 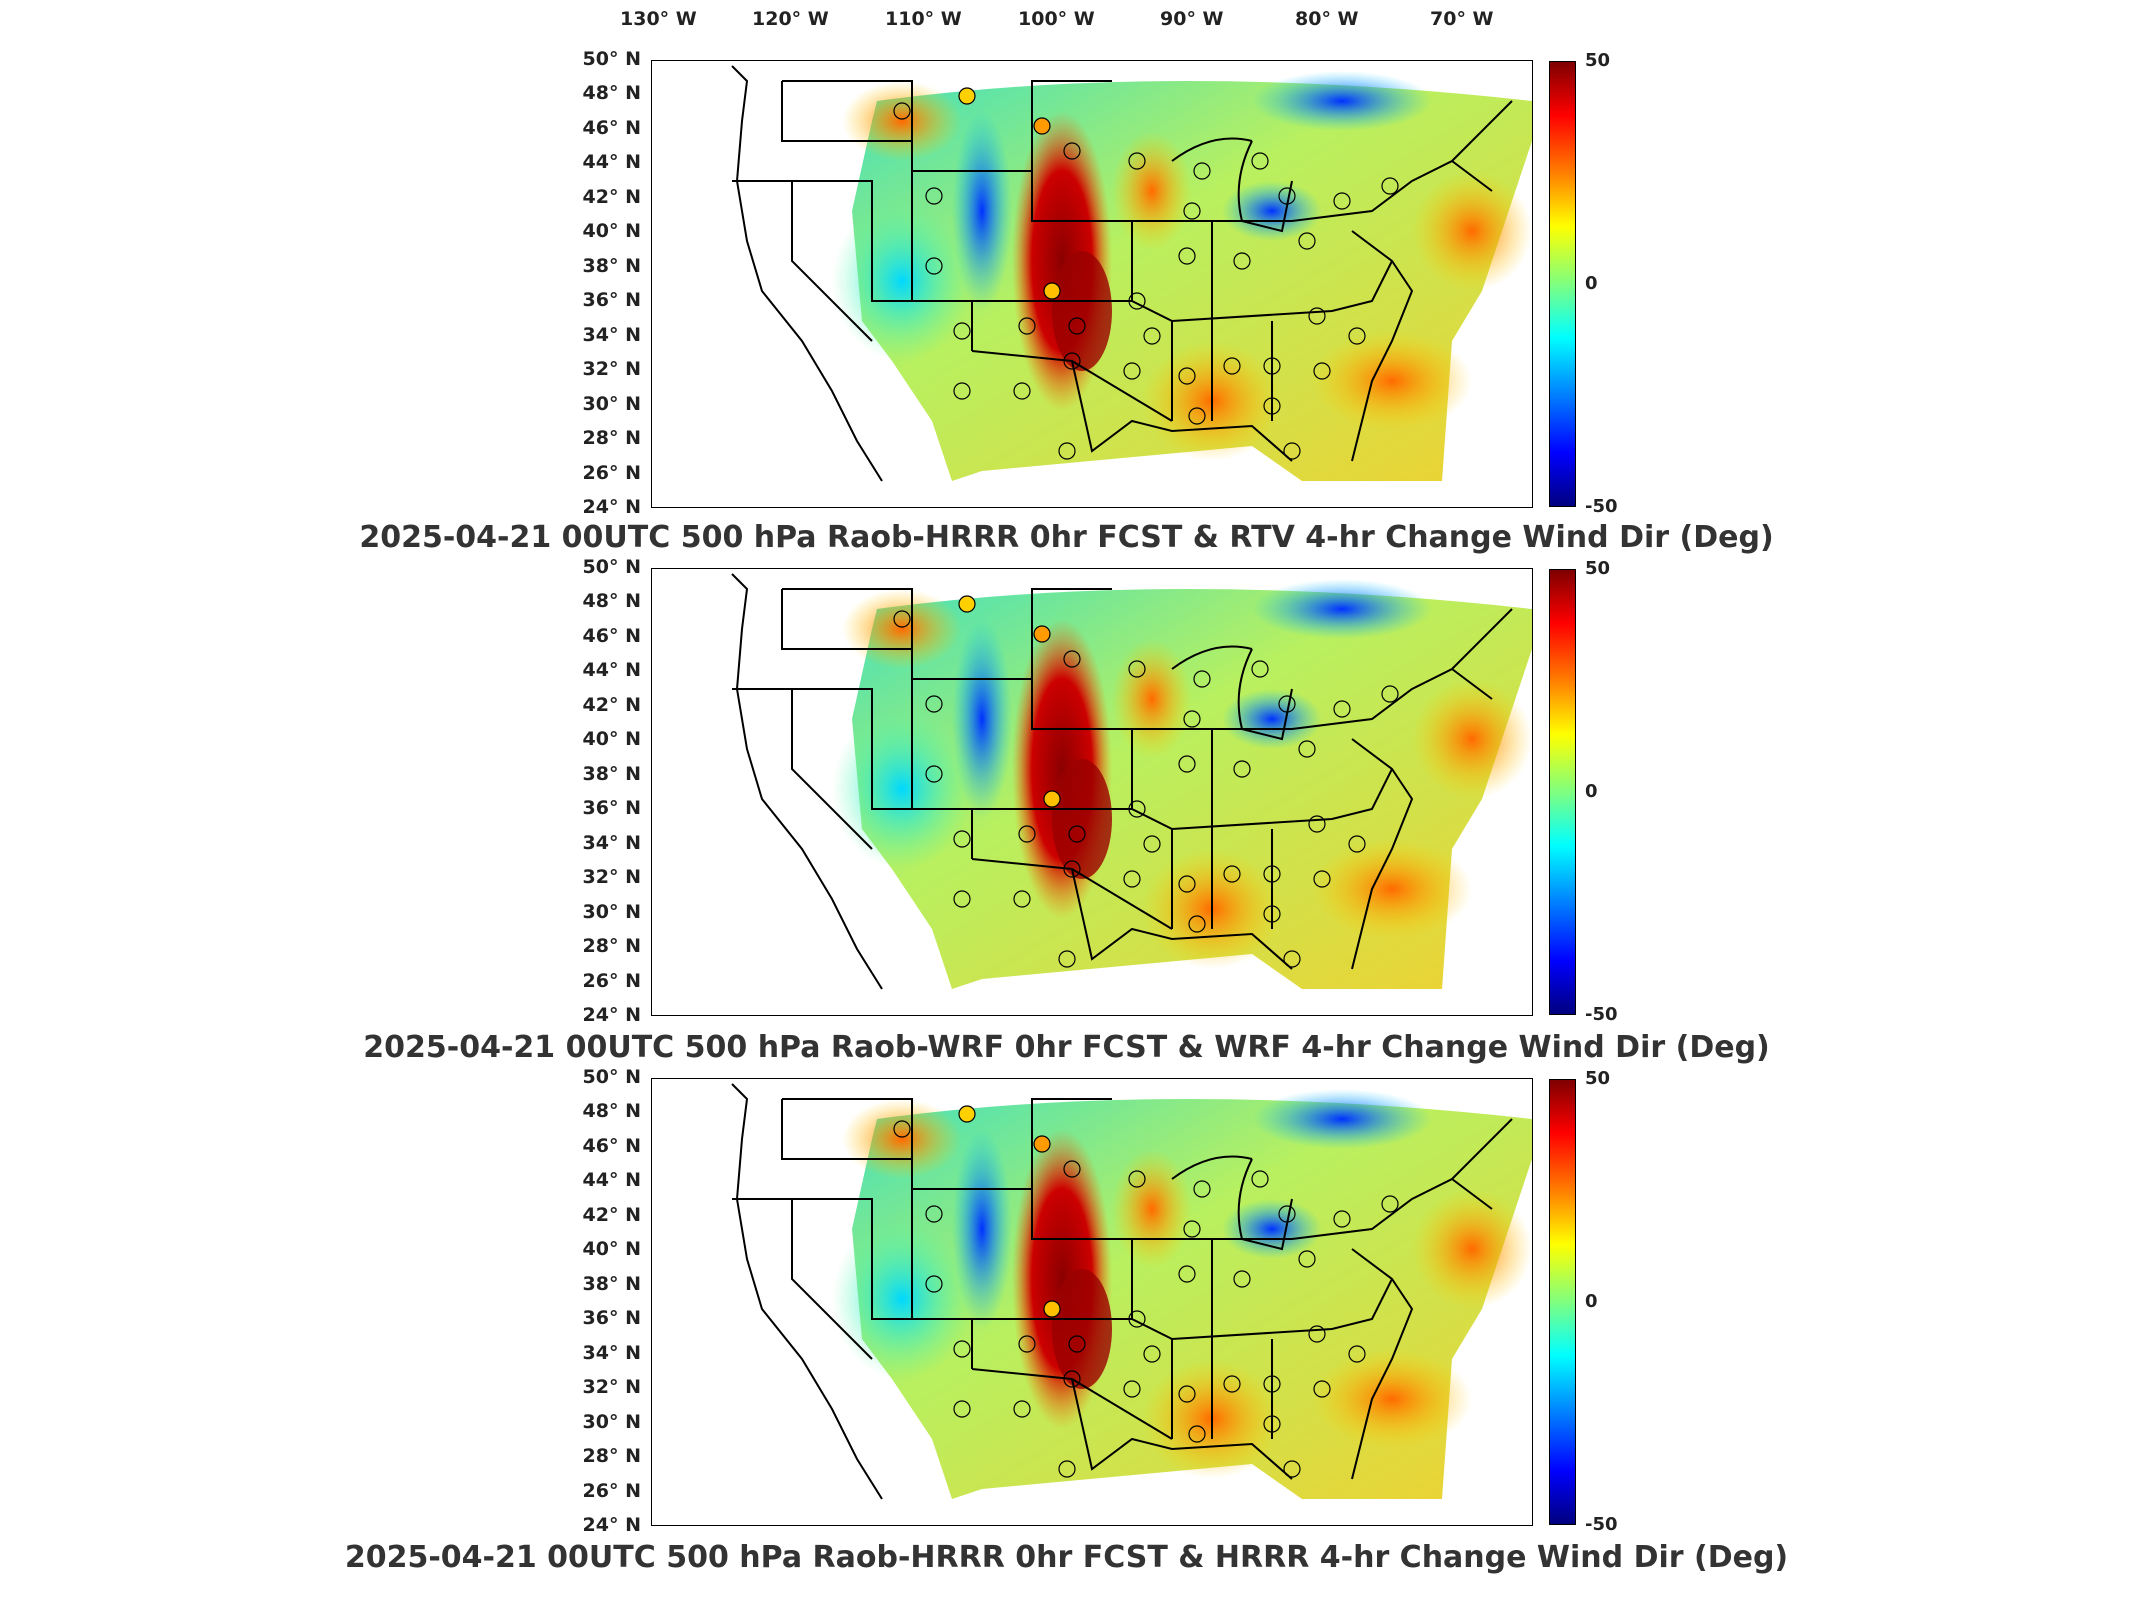 What do you see at coordinates (1056, 19) in the screenshot?
I see `lon-label: 100° W` at bounding box center [1056, 19].